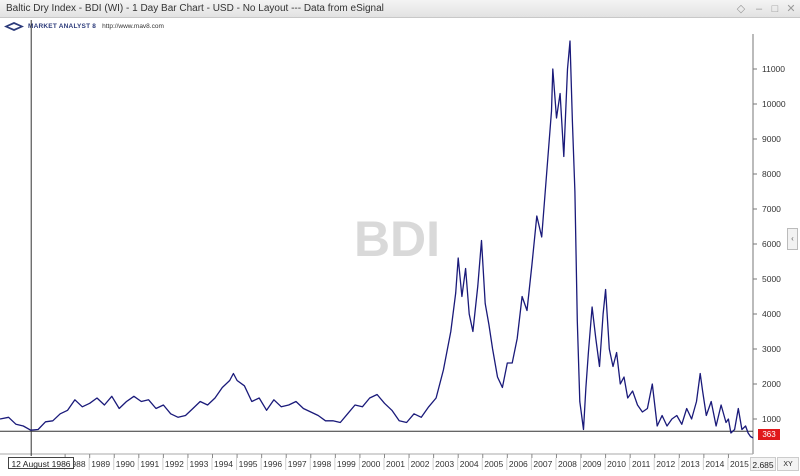 The height and width of the screenshot is (476, 800). Describe the element at coordinates (297, 464) in the screenshot. I see `x-tick-label: 1997` at that location.